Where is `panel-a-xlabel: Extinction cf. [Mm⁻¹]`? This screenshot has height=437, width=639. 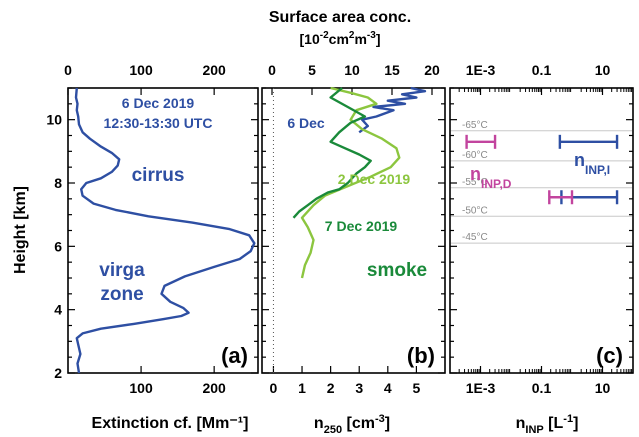 panel-a-xlabel: Extinction cf. [Mm⁻¹] is located at coordinates (170, 423).